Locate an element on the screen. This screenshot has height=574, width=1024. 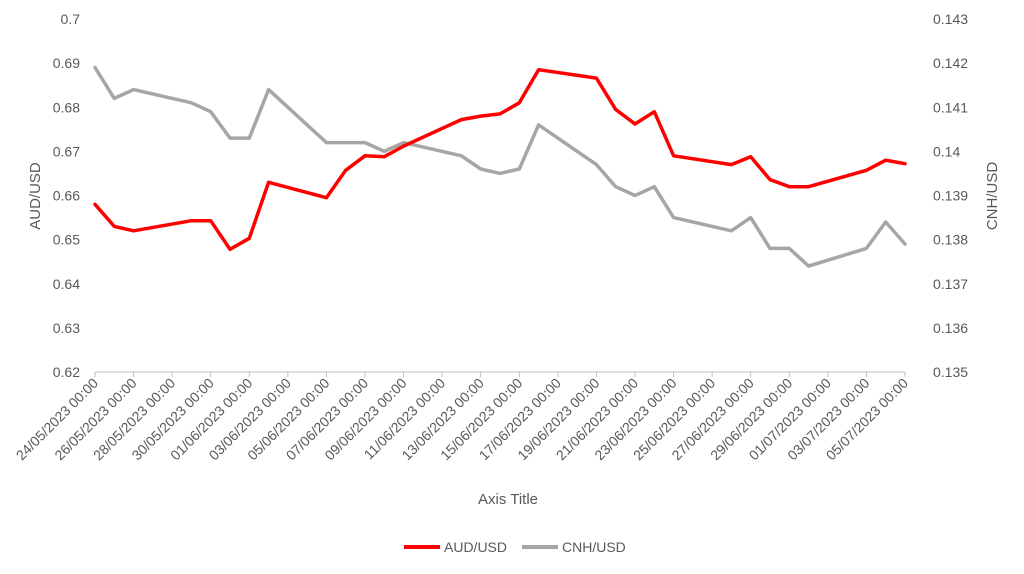
y-tick-label-right: 0.143 is located at coordinates (950, 19).